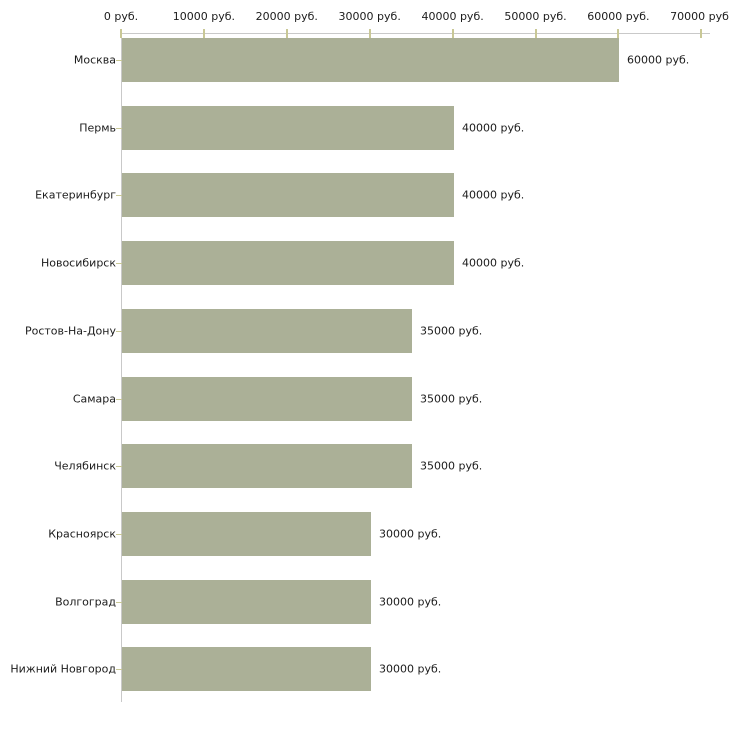 This screenshot has width=730, height=730. Describe the element at coordinates (75, 195) in the screenshot. I see `category-label: Екатеринбург` at that location.